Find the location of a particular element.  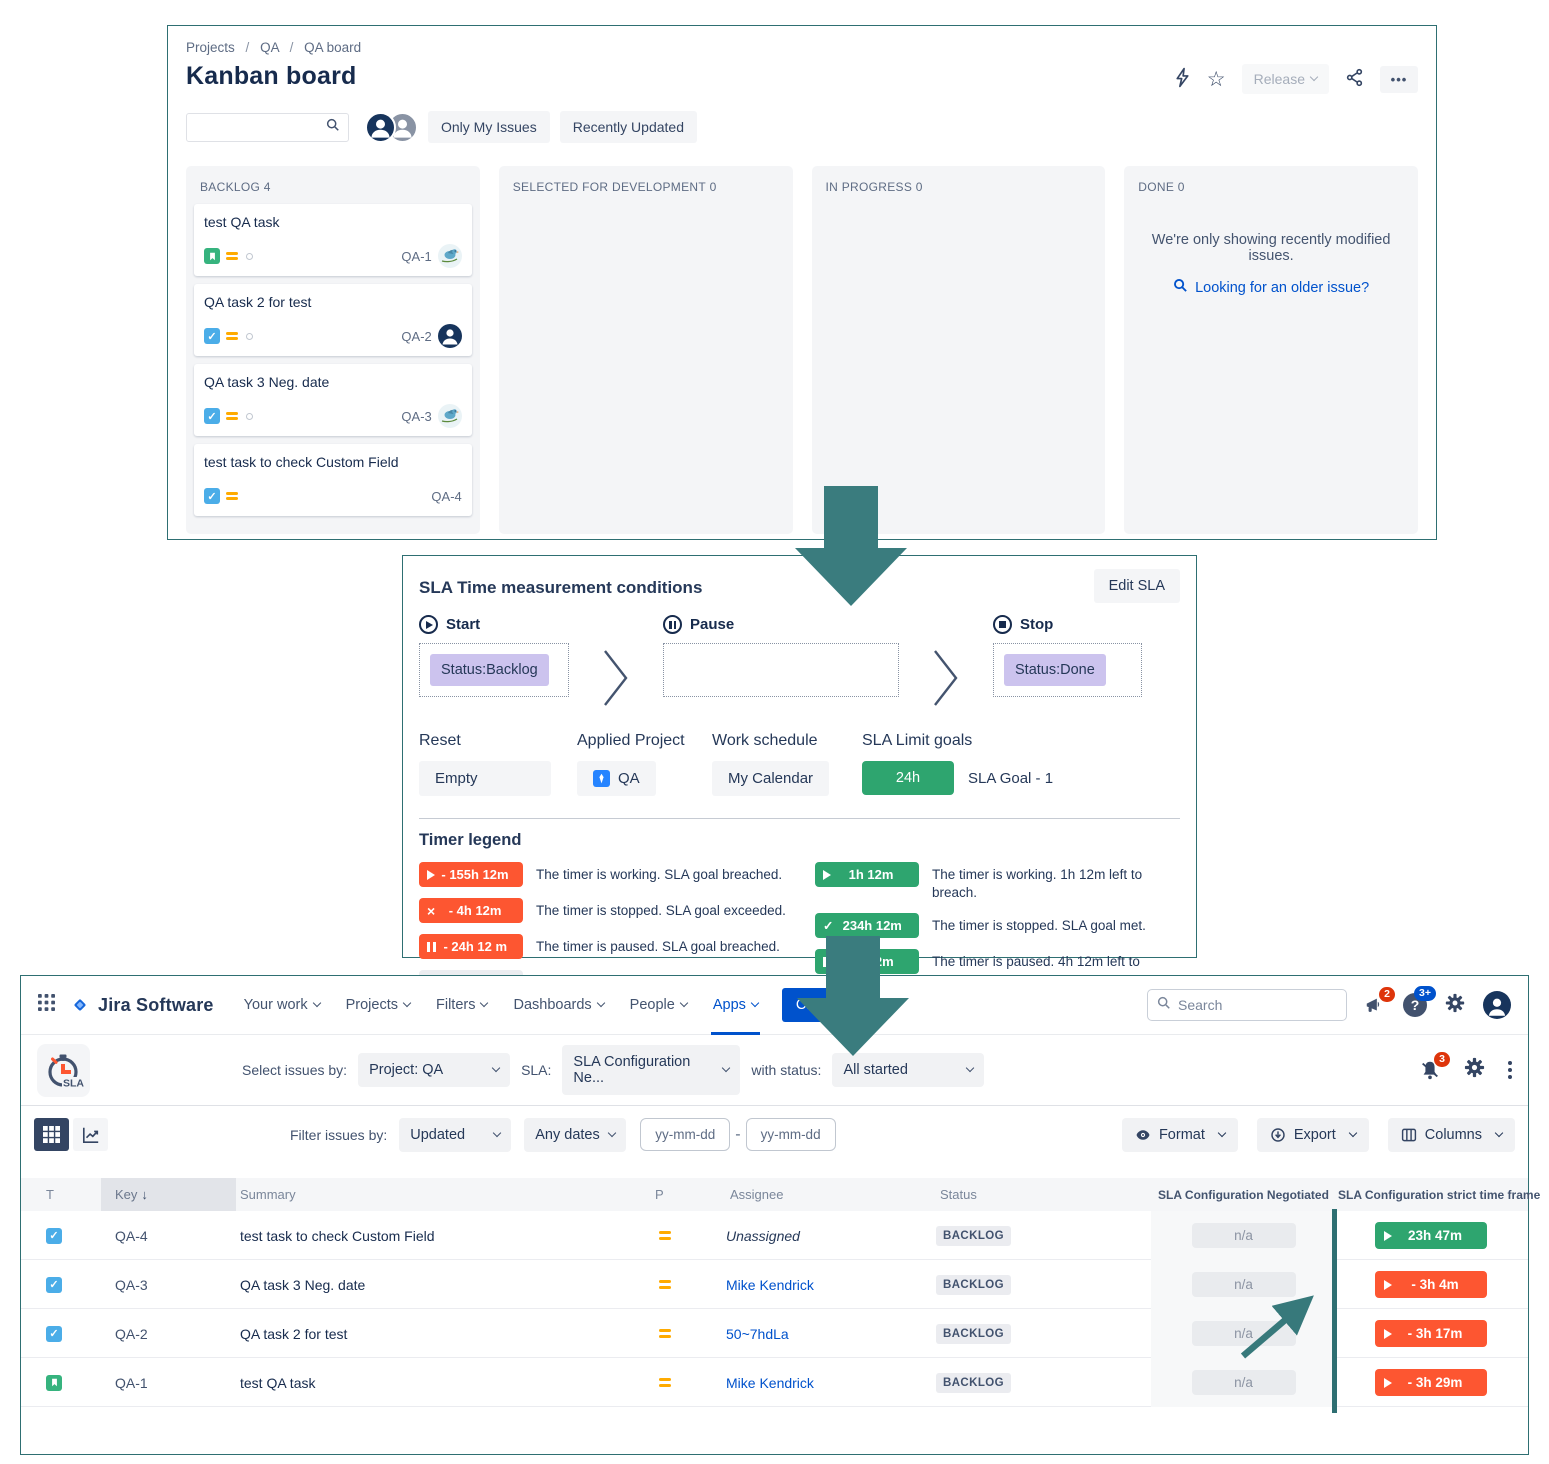

person-avatar is located at coordinates (449, 336).